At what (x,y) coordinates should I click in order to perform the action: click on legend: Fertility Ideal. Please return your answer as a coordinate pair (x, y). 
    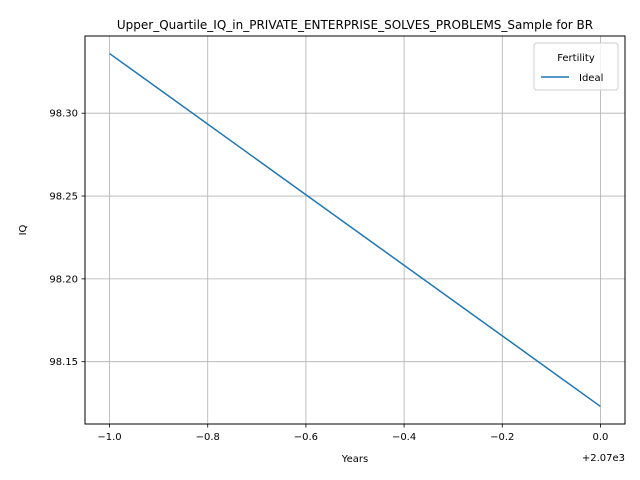
    Looking at the image, I should click on (576, 66).